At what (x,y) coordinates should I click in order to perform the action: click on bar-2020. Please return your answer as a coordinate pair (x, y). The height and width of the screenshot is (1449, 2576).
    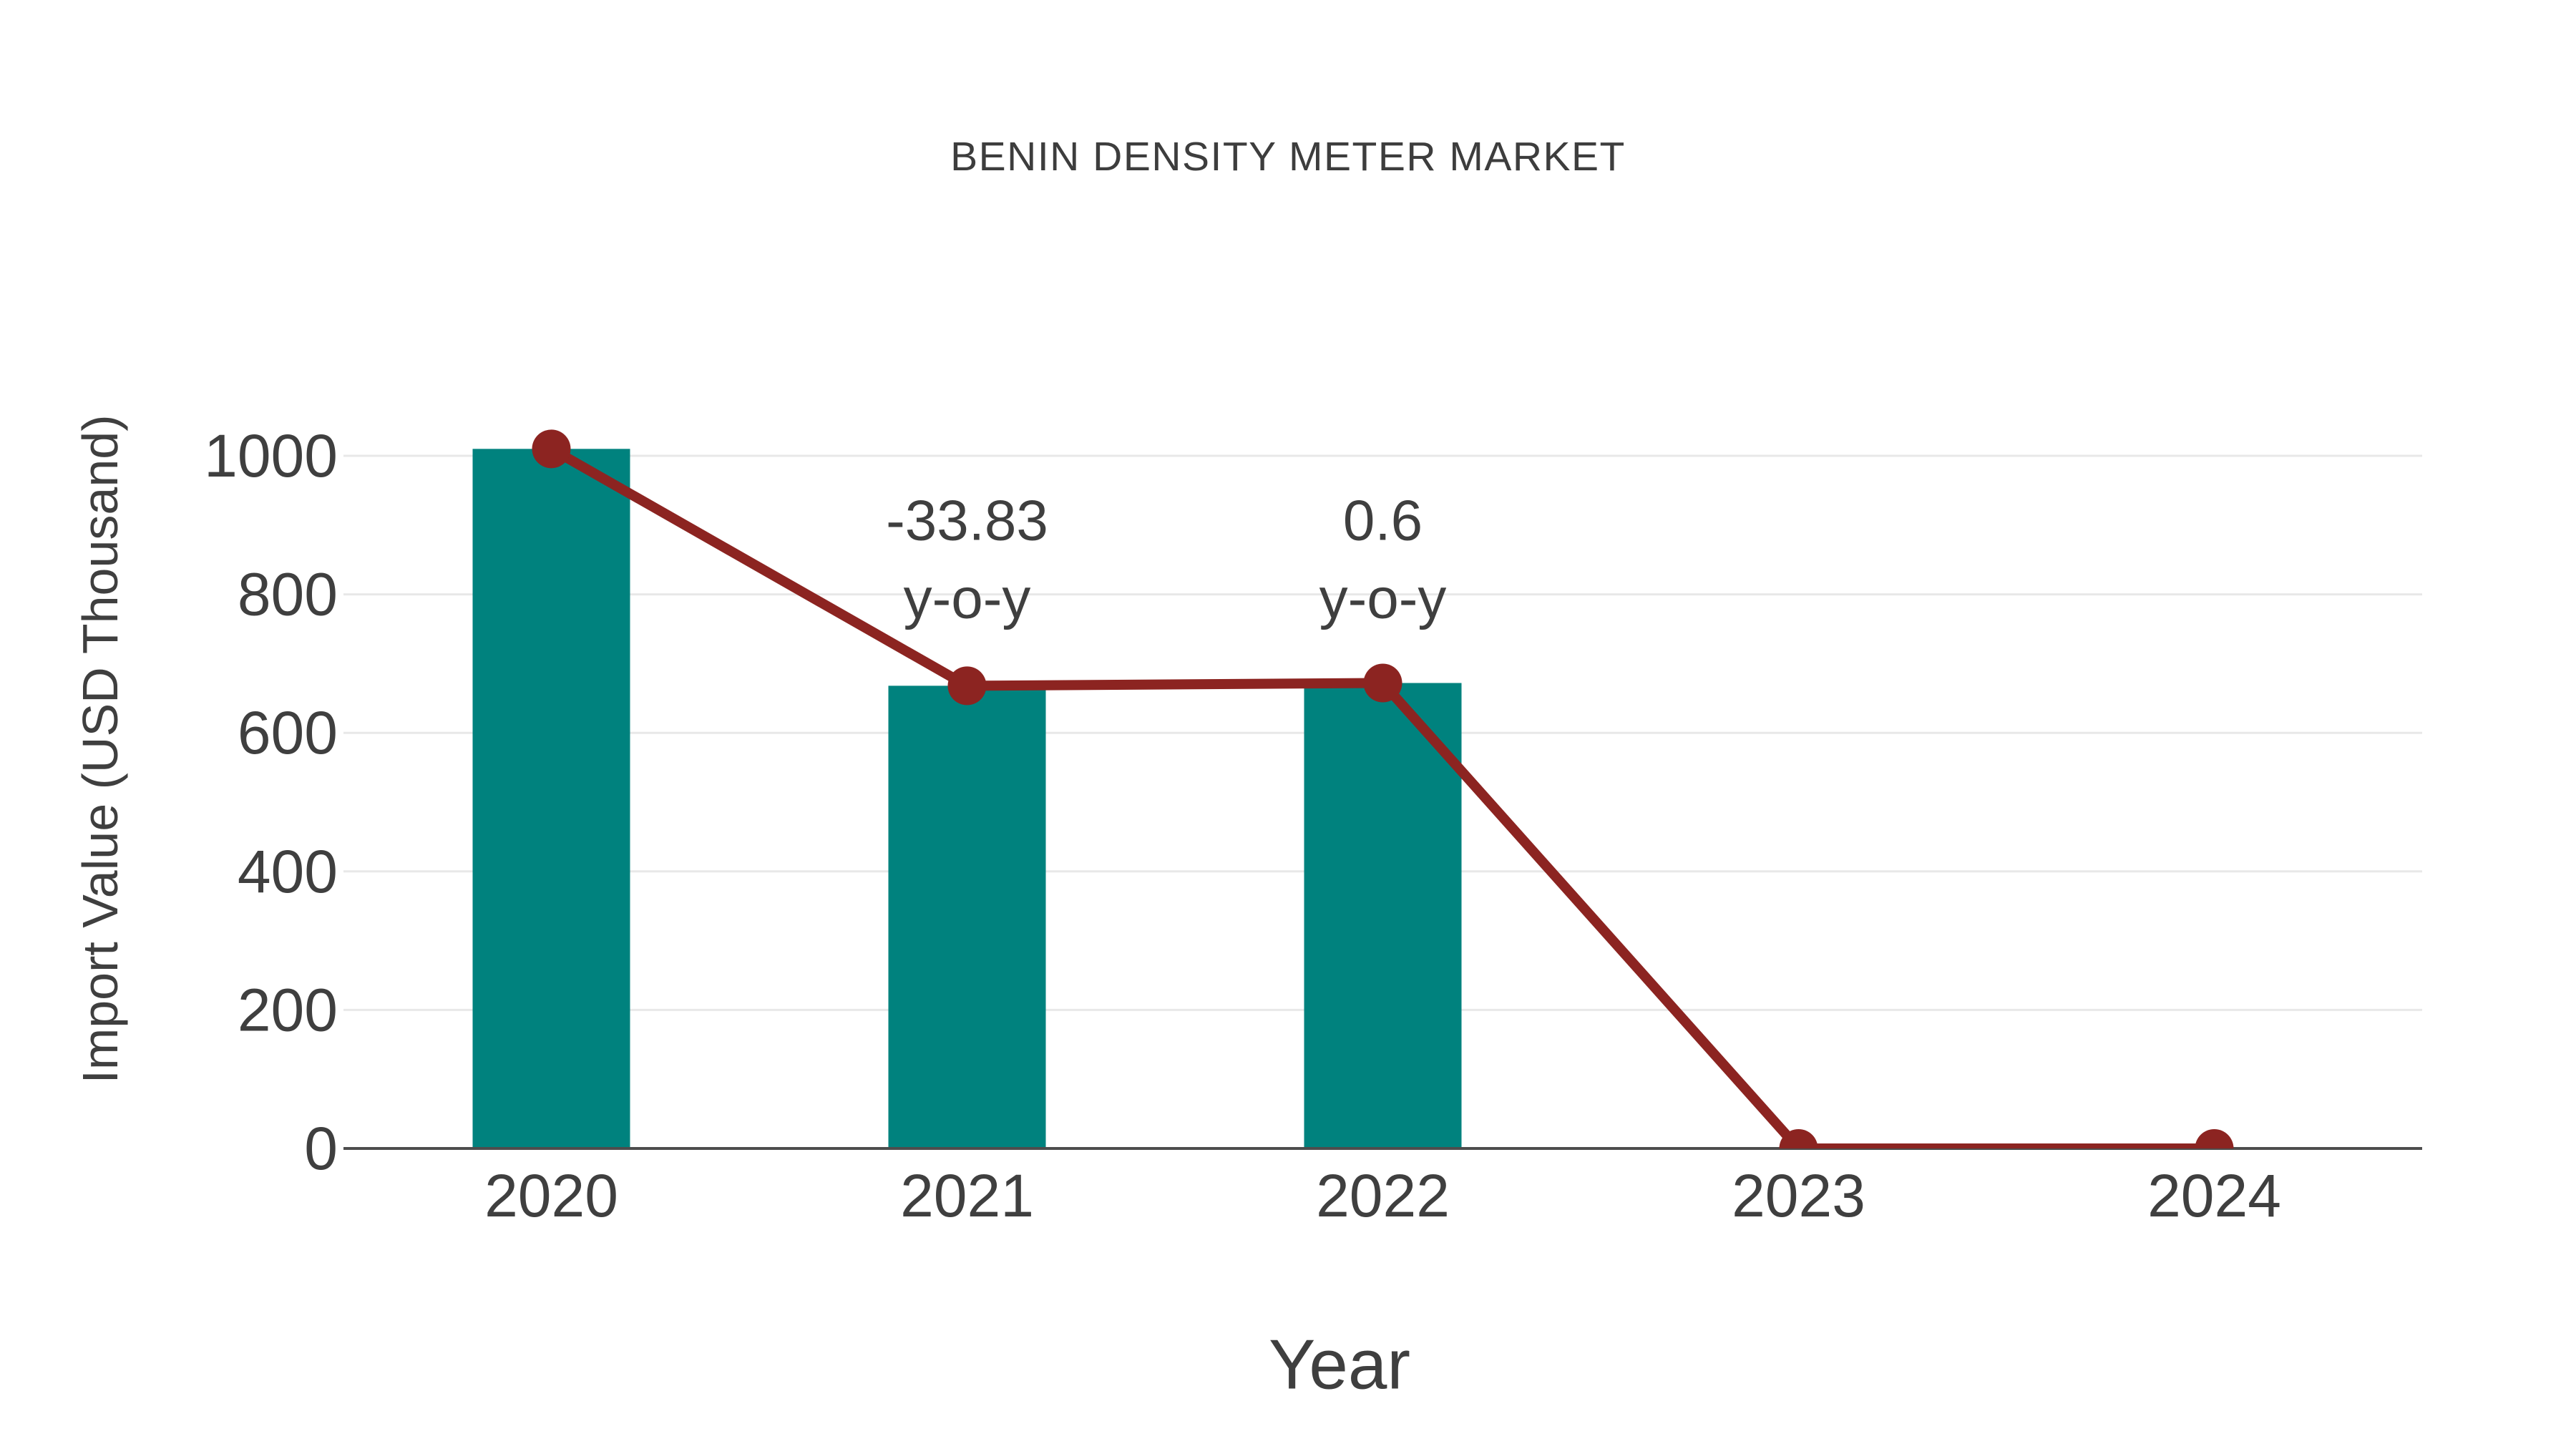
    Looking at the image, I should click on (551, 798).